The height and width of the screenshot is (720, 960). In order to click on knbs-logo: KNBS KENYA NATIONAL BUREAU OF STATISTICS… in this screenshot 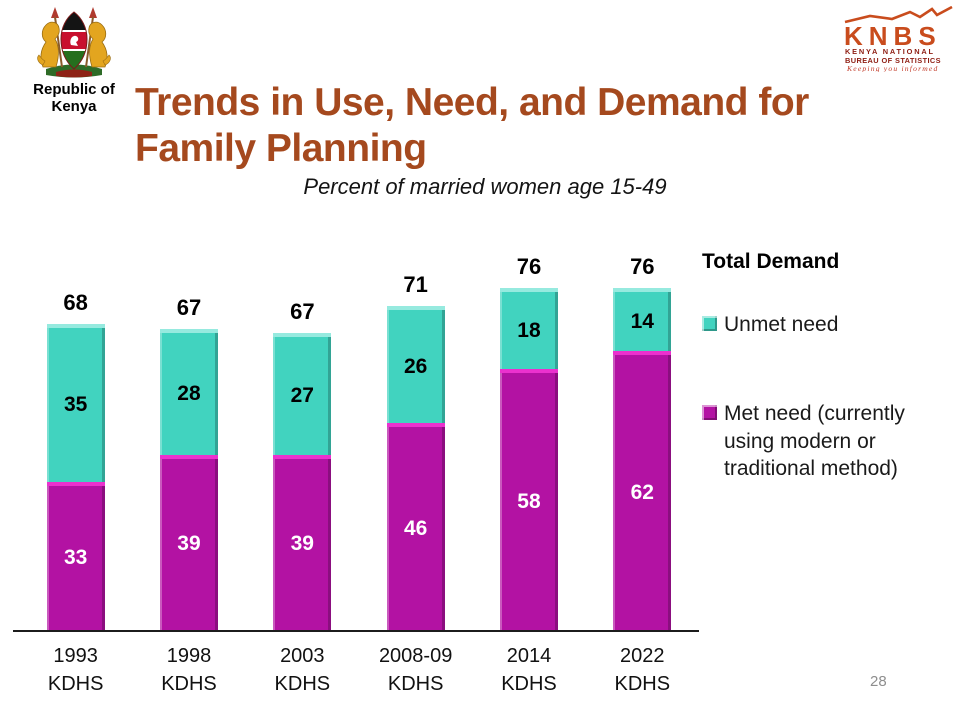, I will do `click(898, 39)`.